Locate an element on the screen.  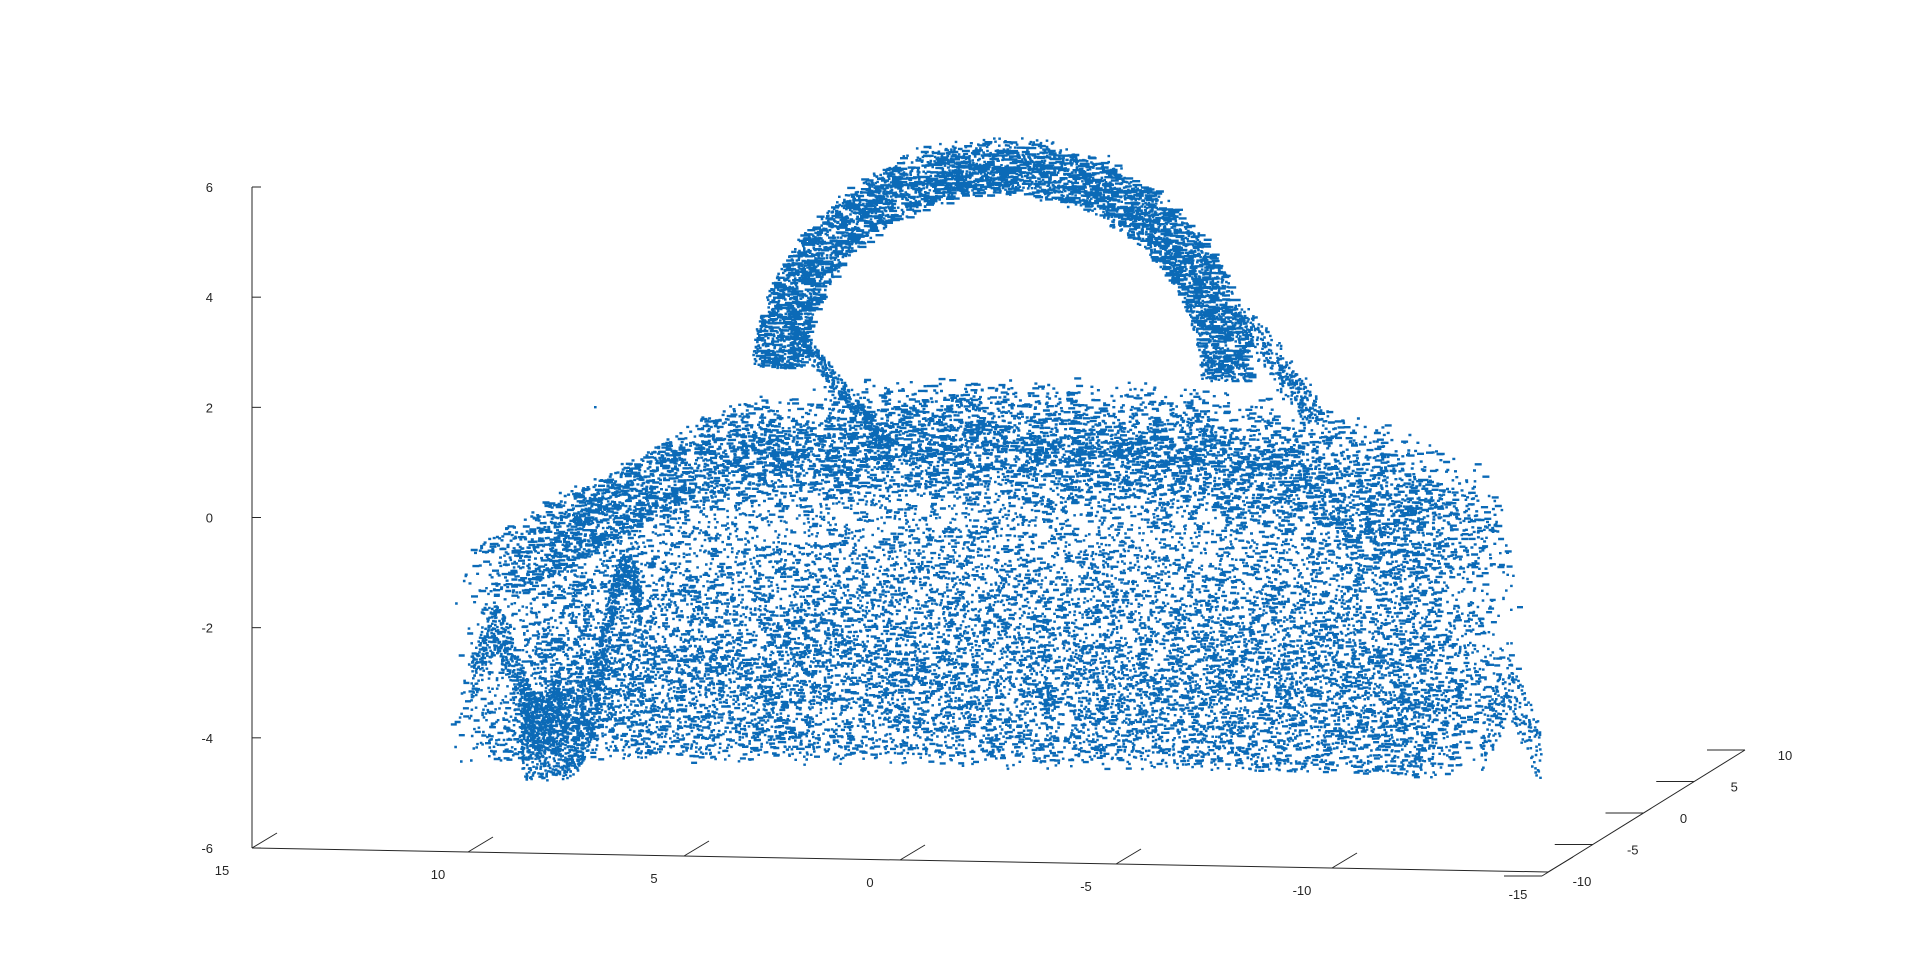
z-tick-label: -6 is located at coordinates (207, 848).